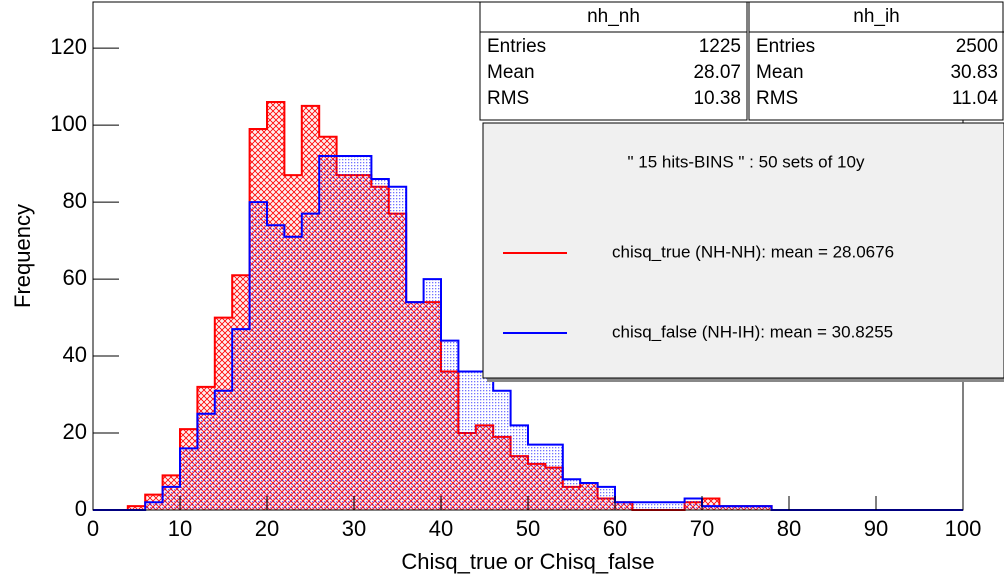 The image size is (1004, 581). I want to click on y-tick-label: 80, so click(75, 200).